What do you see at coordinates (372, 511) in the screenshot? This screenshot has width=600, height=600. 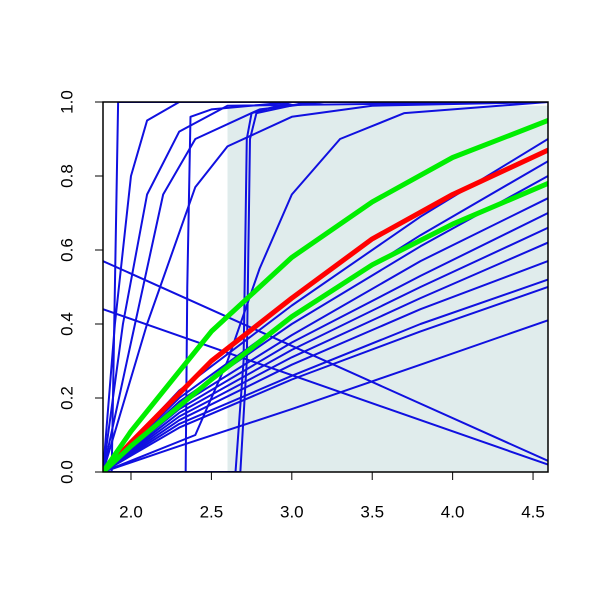 I see `x-tick-label: 3.5` at bounding box center [372, 511].